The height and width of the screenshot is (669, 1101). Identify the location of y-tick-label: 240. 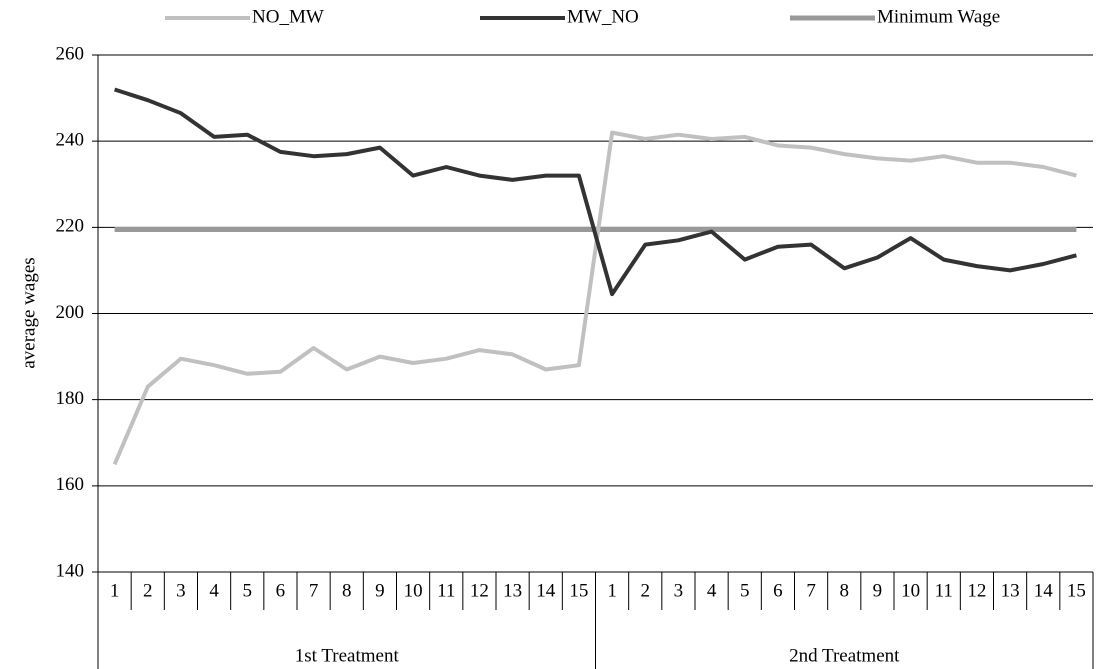
(70, 140).